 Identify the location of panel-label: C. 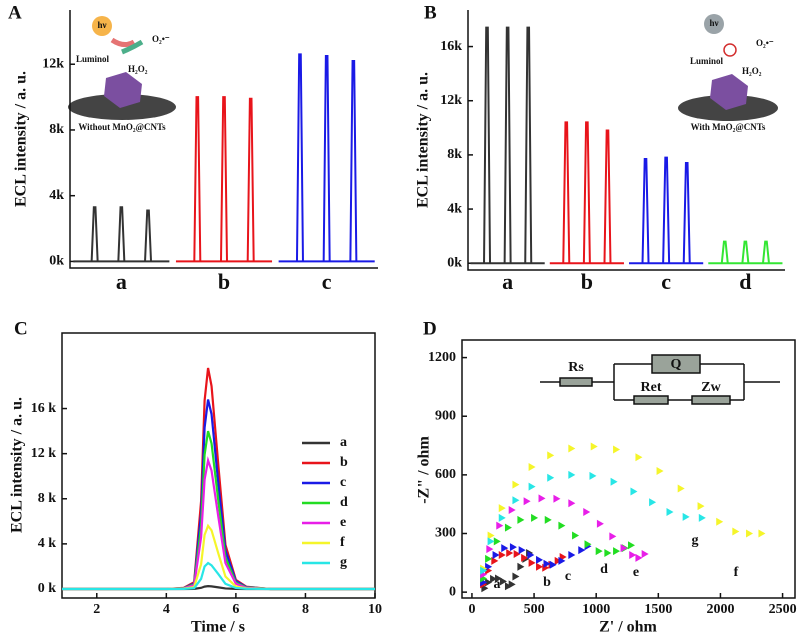
(21, 328).